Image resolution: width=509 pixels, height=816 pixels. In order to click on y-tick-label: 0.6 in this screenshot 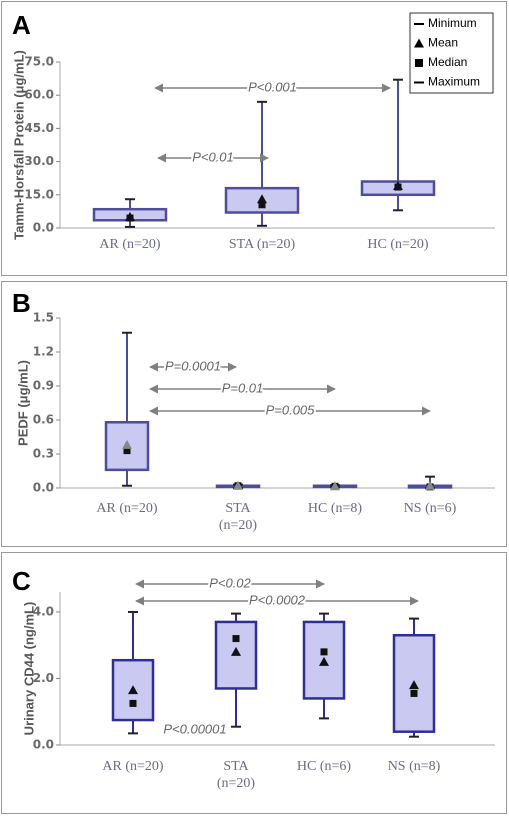, I will do `click(43, 420)`.